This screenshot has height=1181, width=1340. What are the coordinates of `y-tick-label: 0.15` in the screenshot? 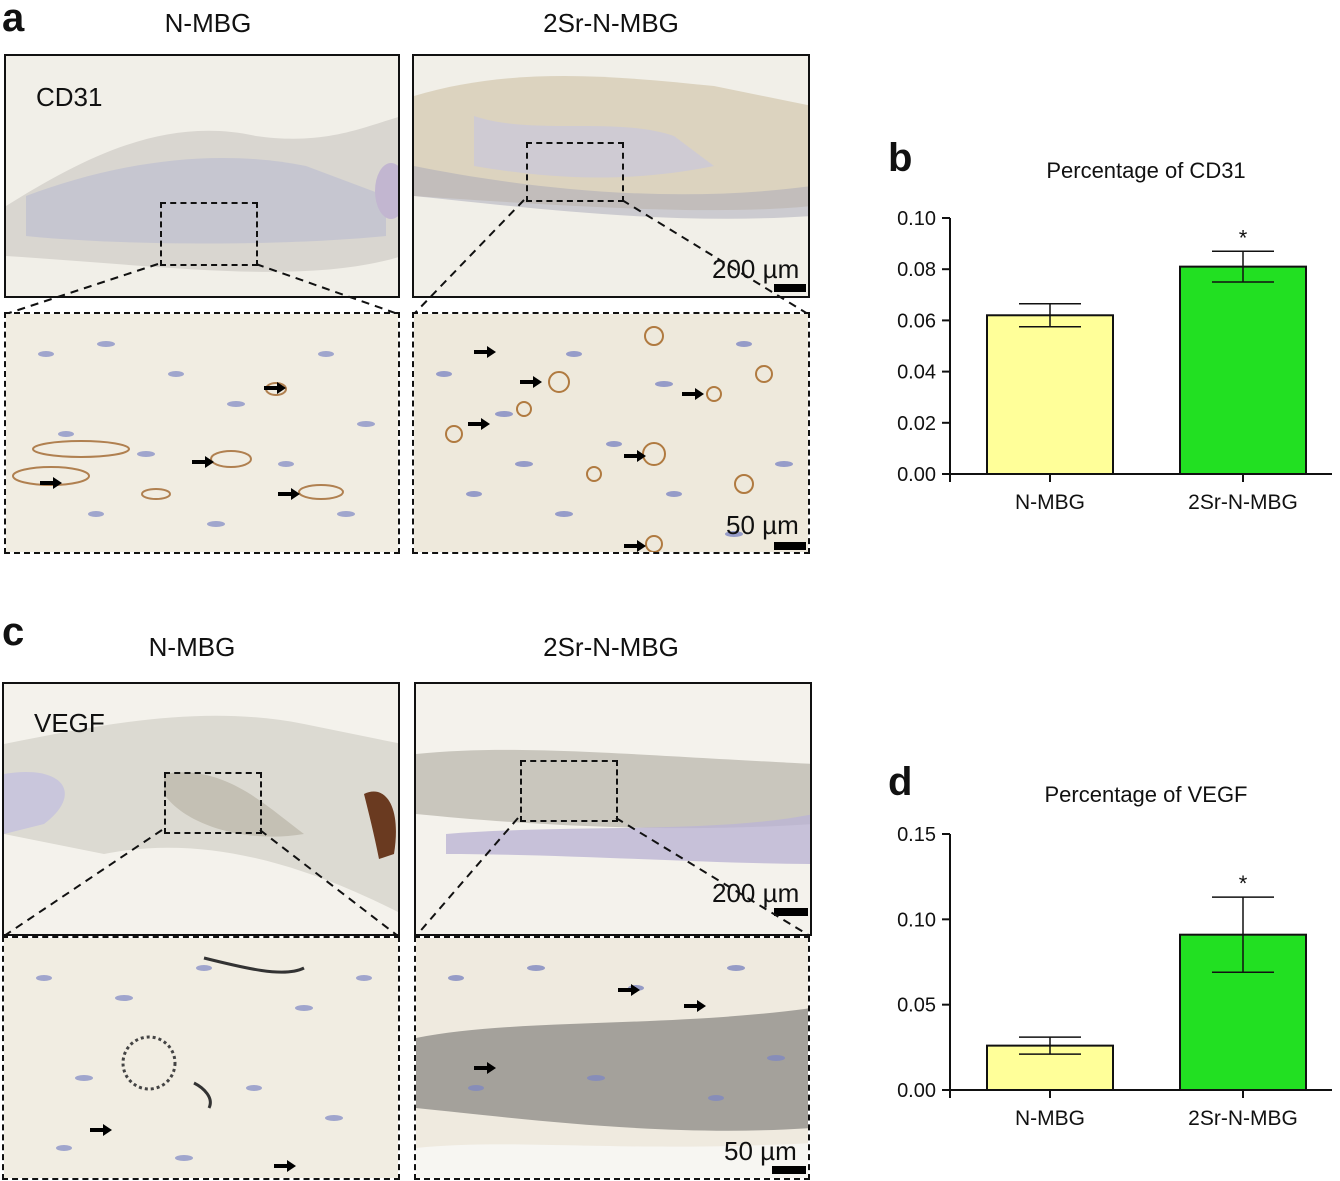 It's located at (916, 835).